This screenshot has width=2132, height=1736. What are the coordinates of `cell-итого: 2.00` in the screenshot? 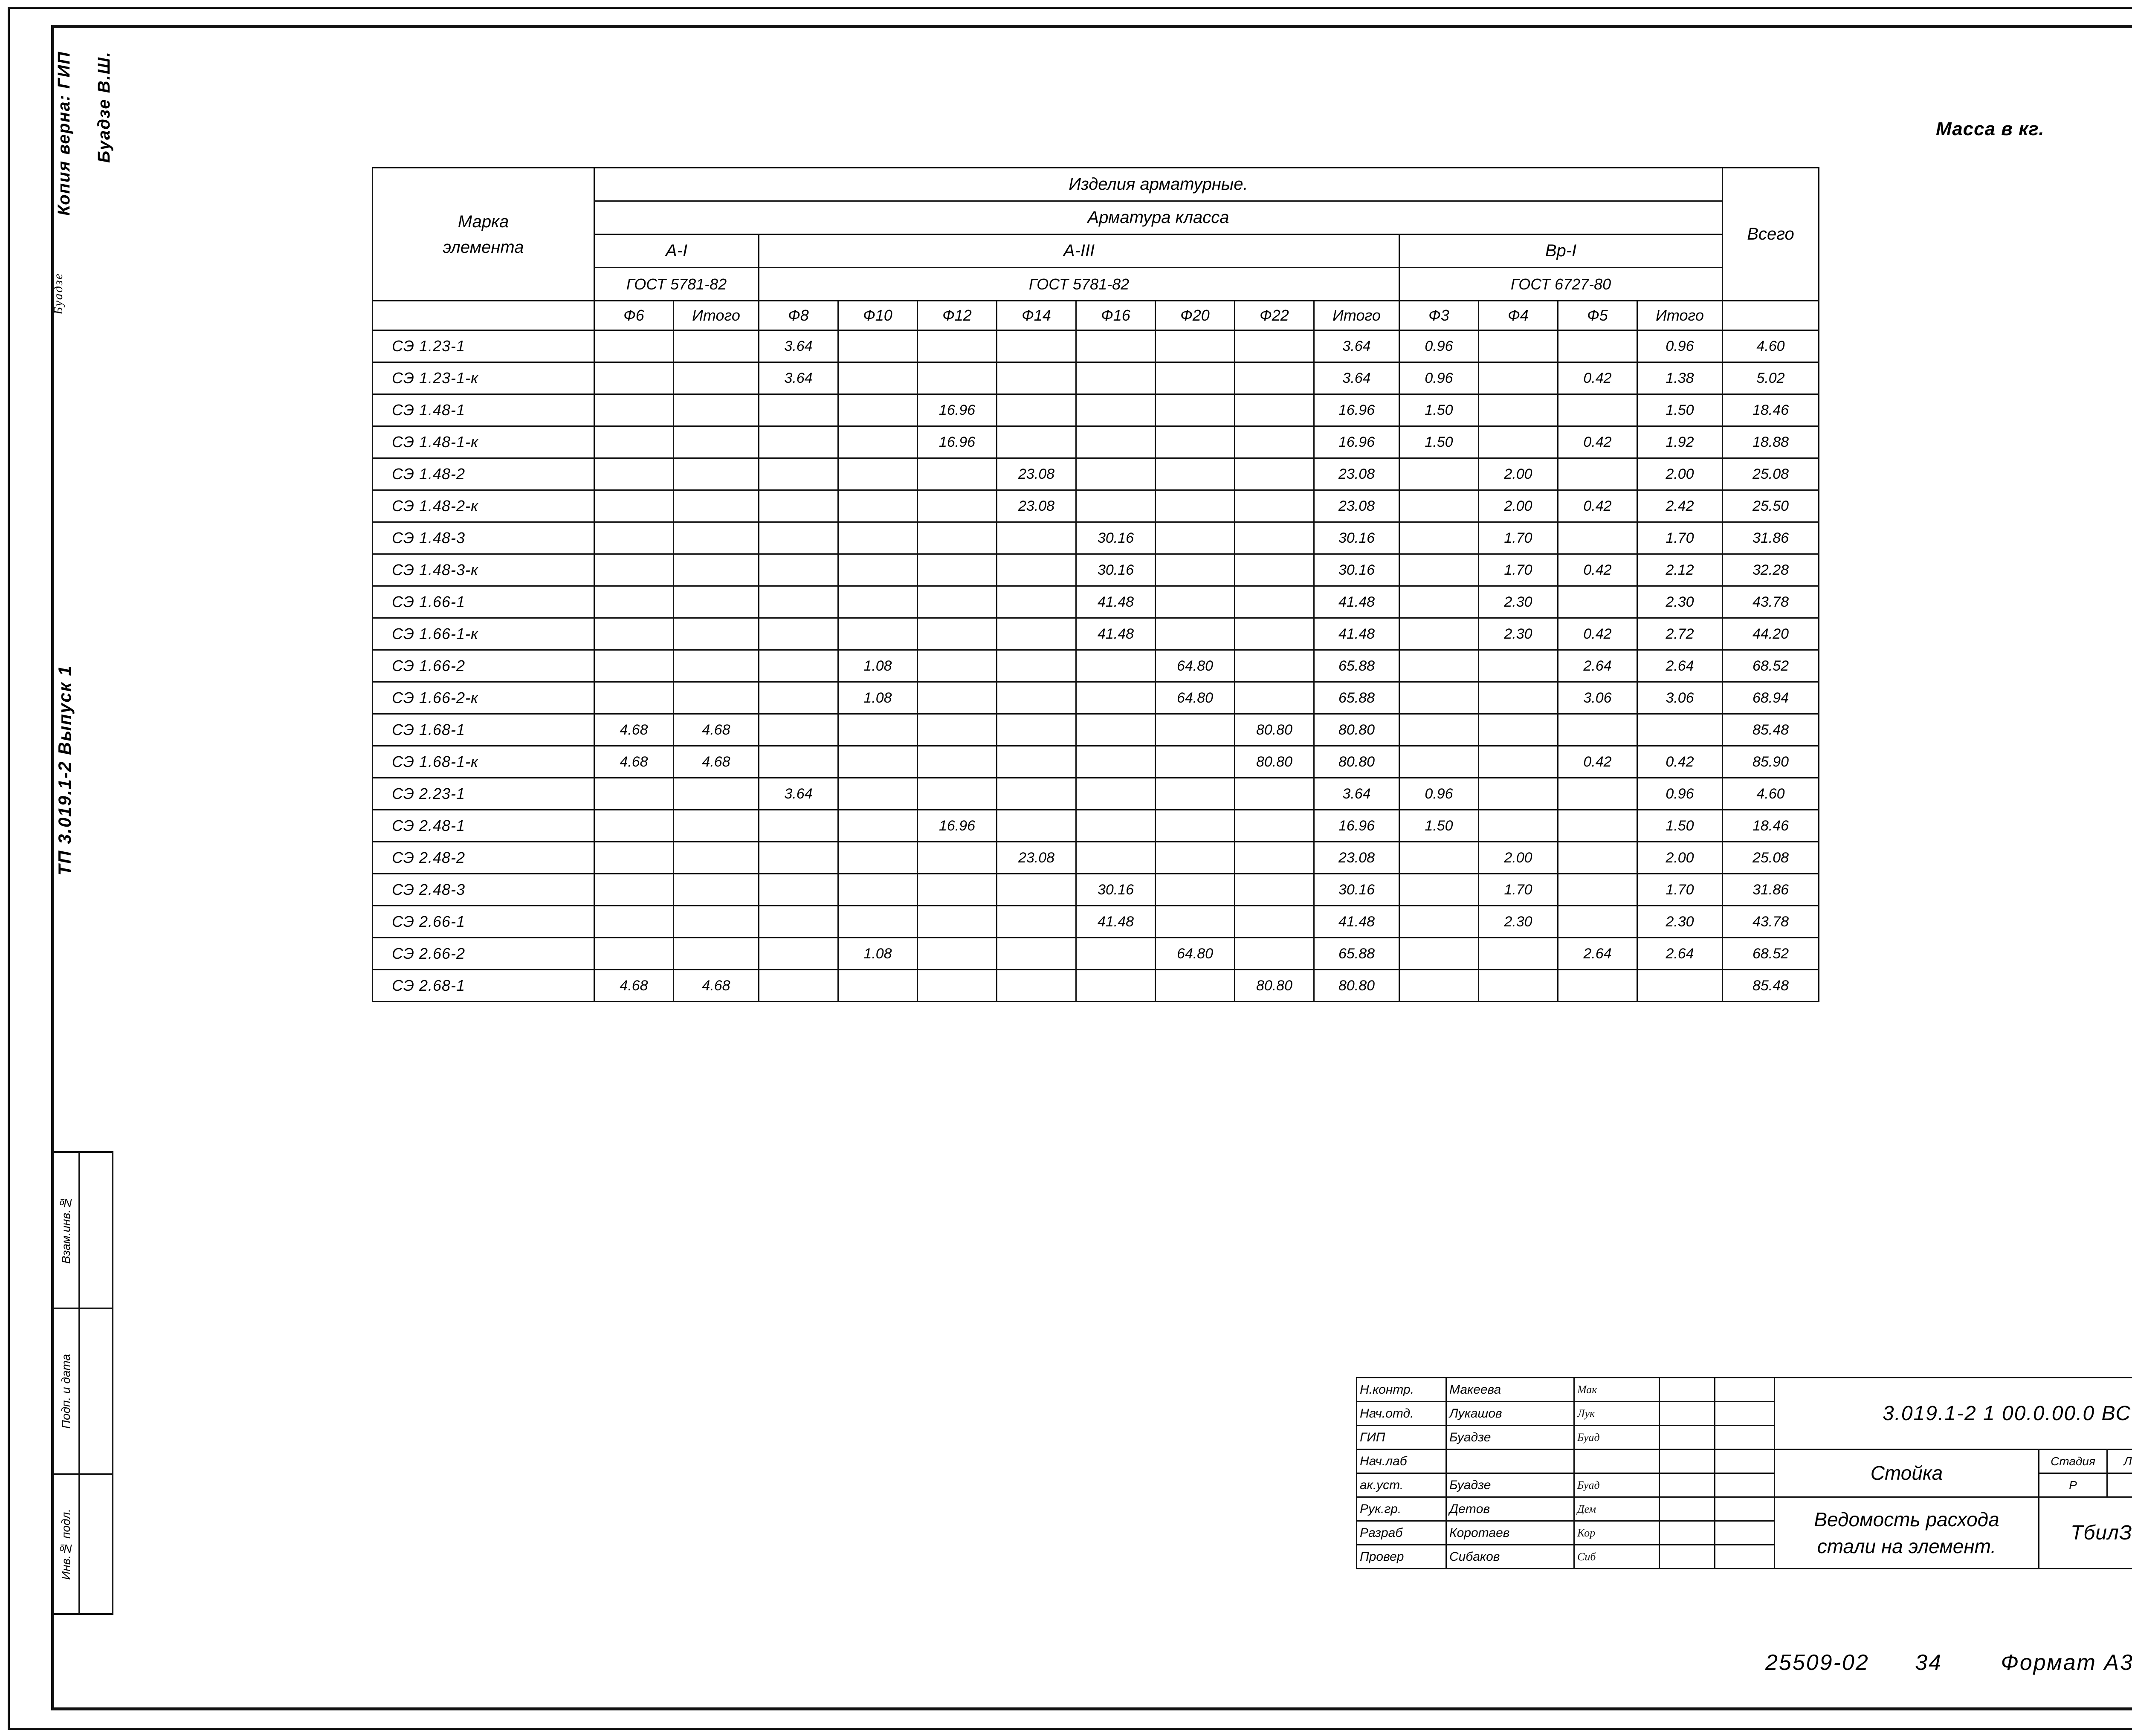 It's located at (1680, 474).